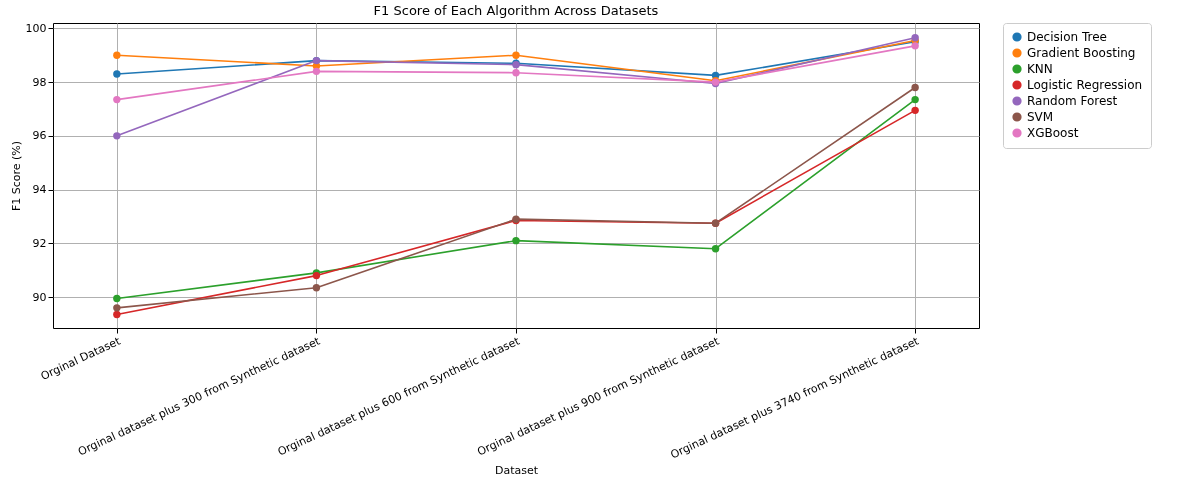  I want to click on y-tick-label: 90, so click(39, 297).